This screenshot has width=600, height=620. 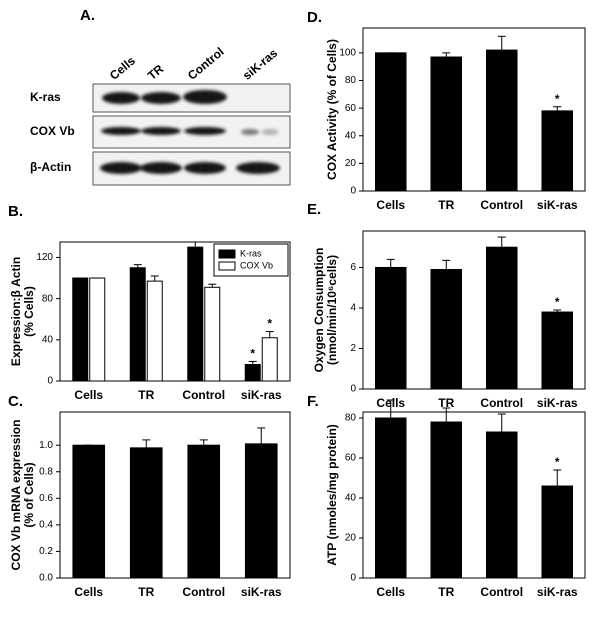 What do you see at coordinates (353, 267) in the screenshot?
I see `y-tick-label: 6` at bounding box center [353, 267].